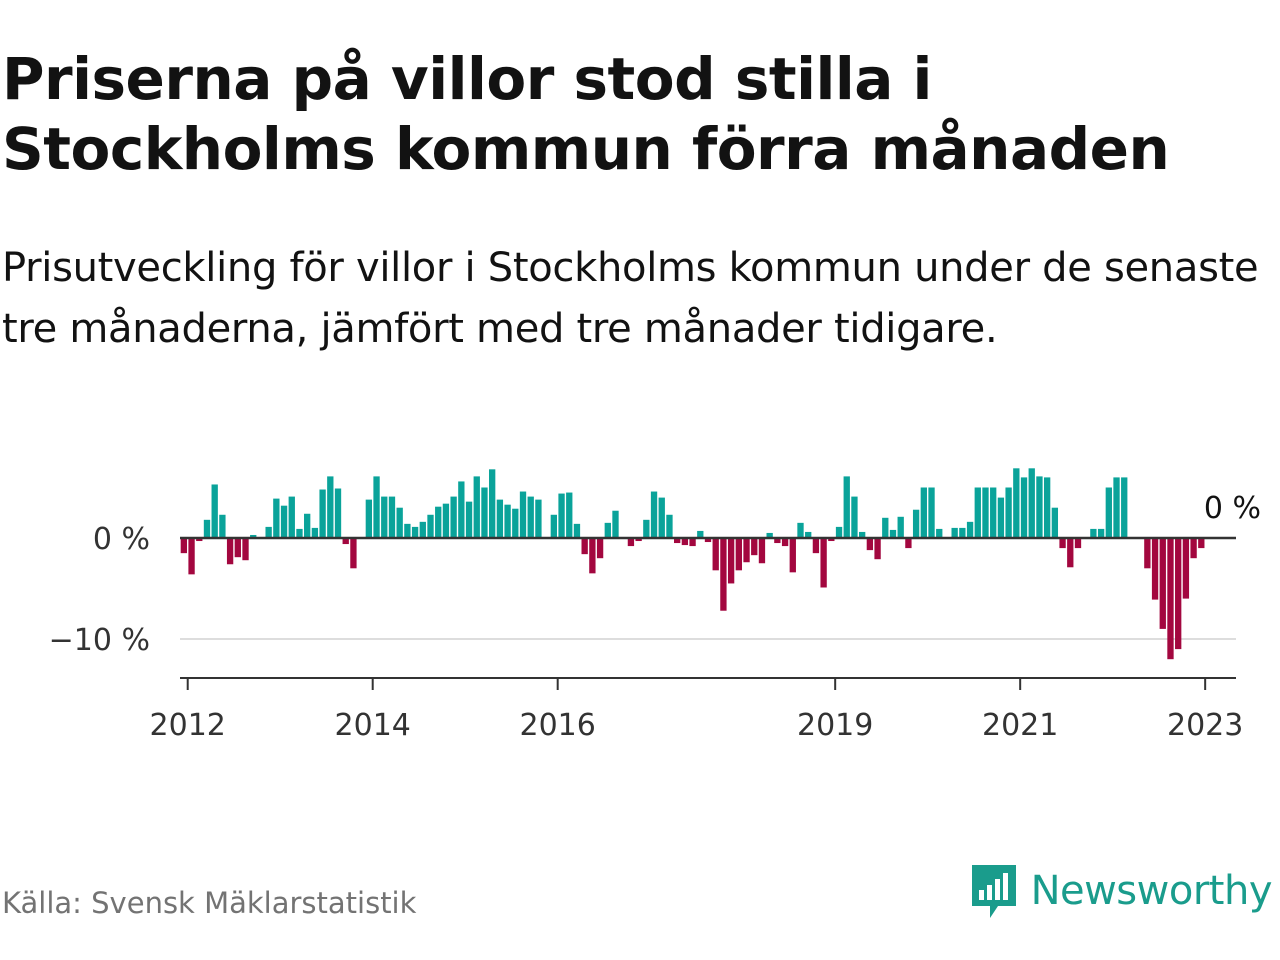 The image size is (1280, 960). I want to click on x-tick-label: 2023, so click(1205, 725).